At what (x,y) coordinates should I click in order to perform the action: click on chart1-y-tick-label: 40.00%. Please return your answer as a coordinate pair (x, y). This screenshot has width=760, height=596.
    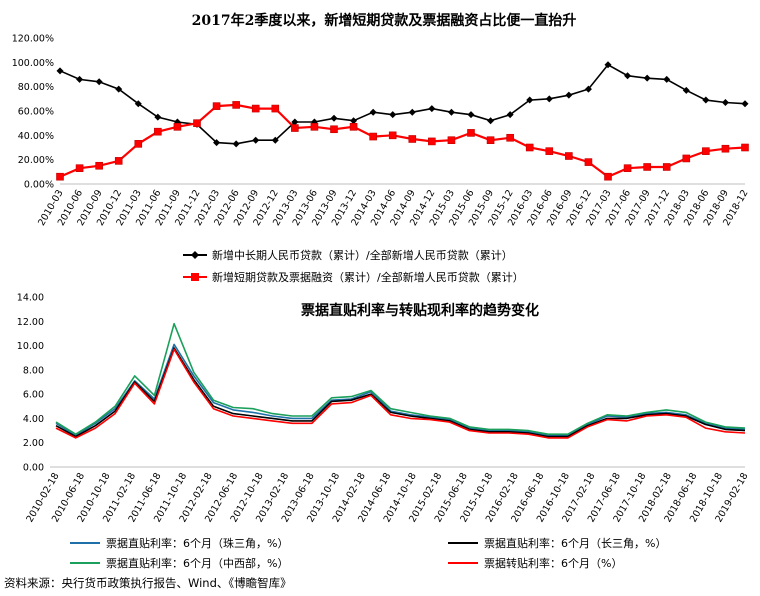
    Looking at the image, I should click on (36, 136).